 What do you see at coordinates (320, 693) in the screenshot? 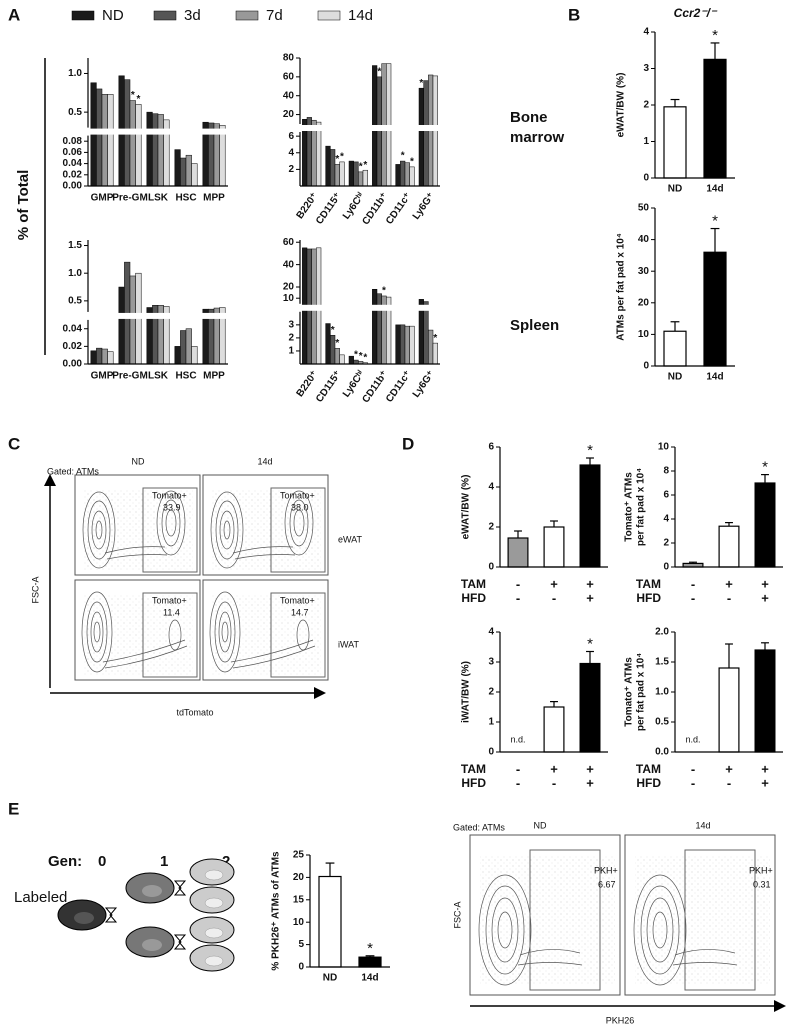
I see `arrow-head` at bounding box center [320, 693].